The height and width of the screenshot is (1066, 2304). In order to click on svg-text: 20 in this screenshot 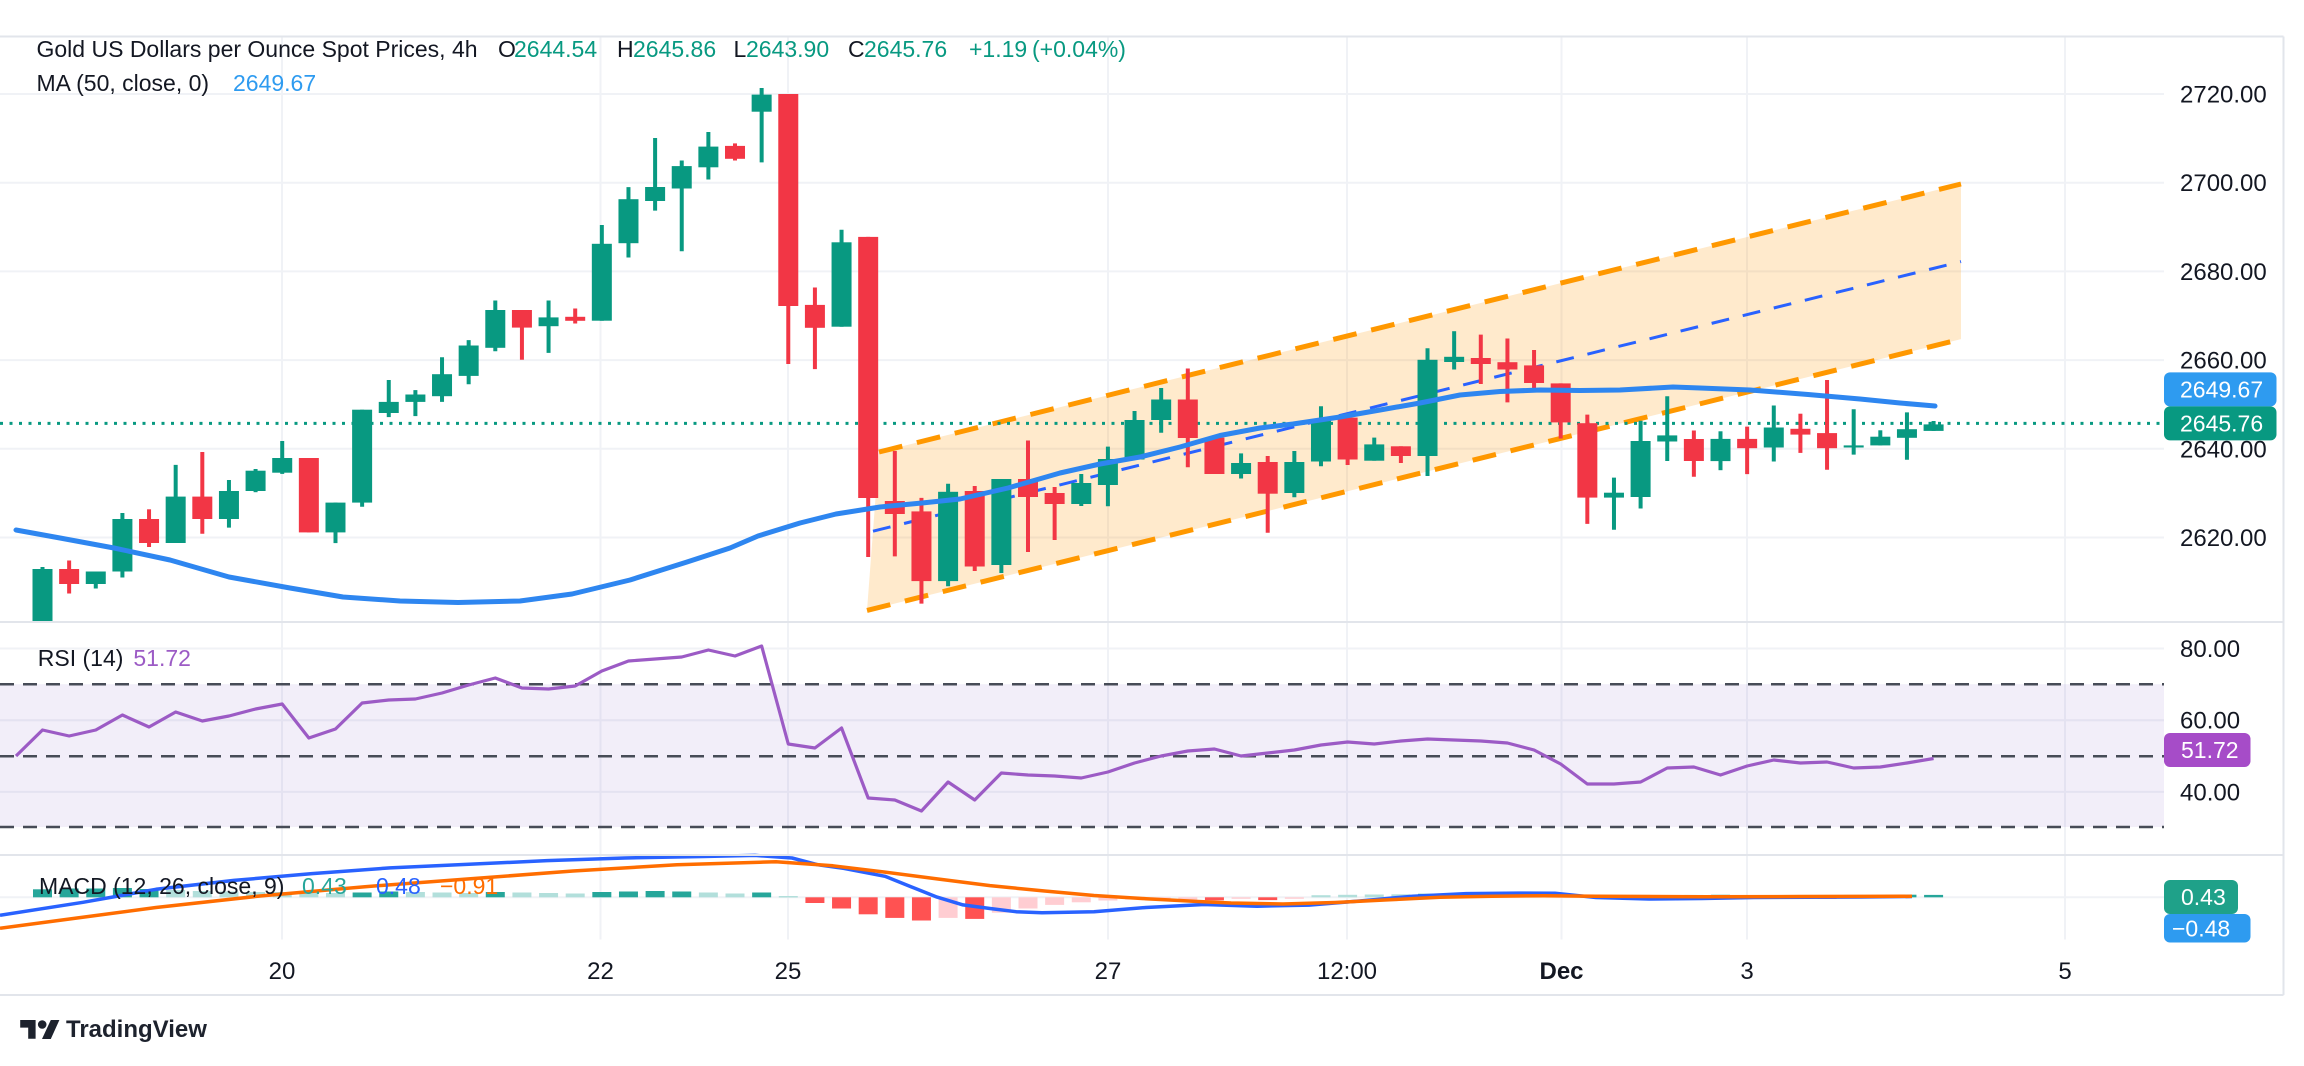, I will do `click(282, 971)`.